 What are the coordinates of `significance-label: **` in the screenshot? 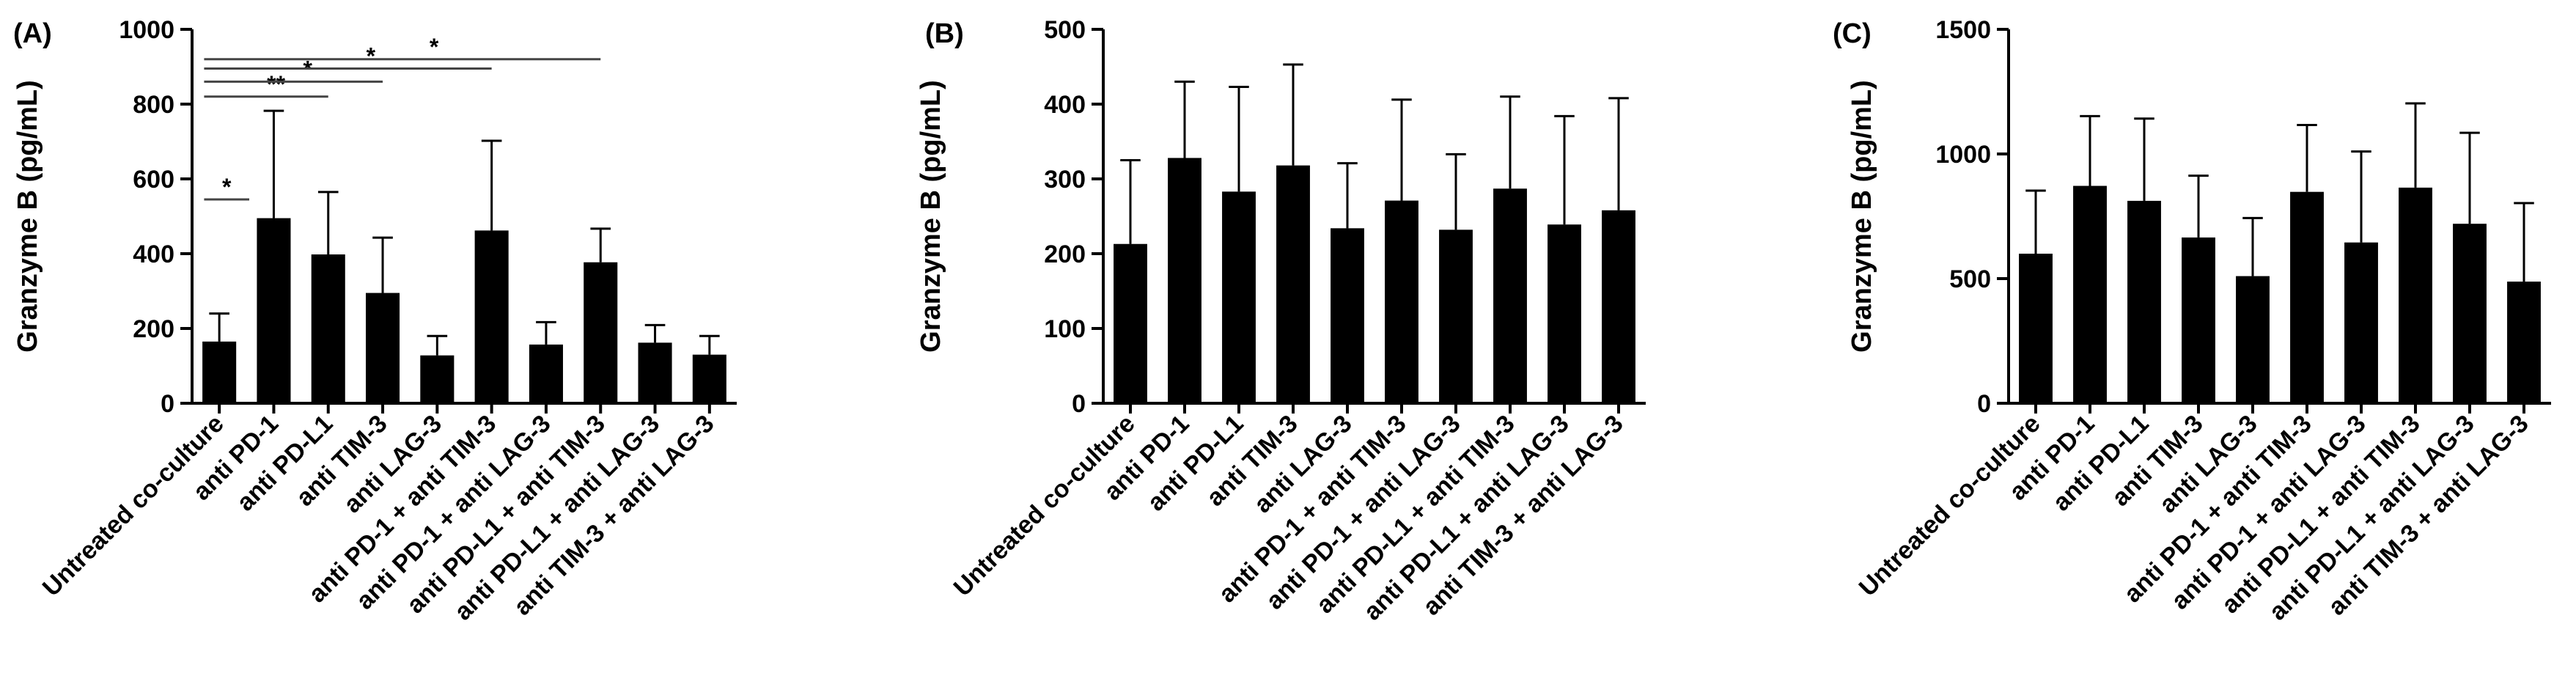 It's located at (276, 84).